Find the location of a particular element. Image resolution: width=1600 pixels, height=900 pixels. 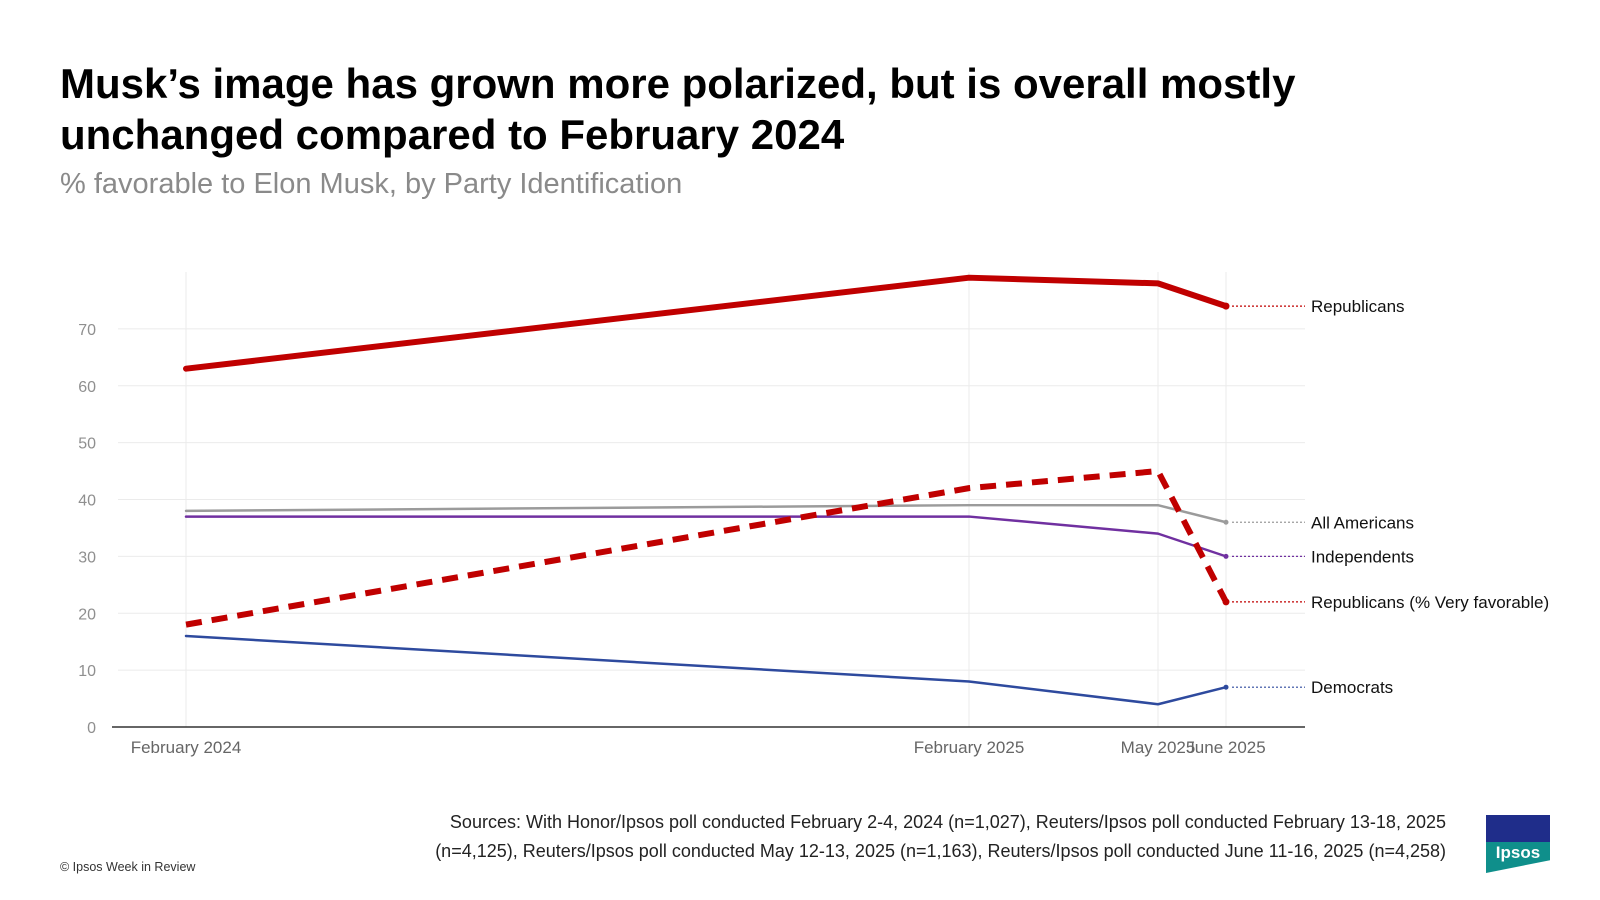

y-tick-label: 30 is located at coordinates (87, 557).